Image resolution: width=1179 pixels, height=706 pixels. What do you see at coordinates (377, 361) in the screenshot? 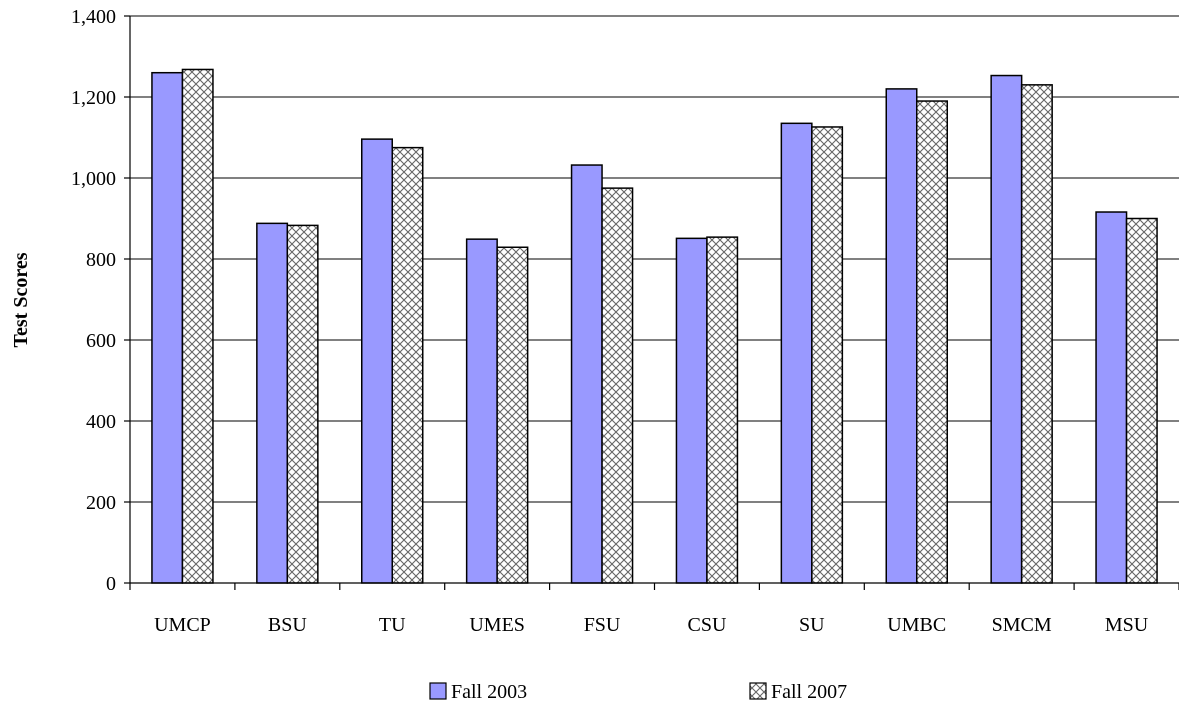
I see `bar-fall-2003-tu` at bounding box center [377, 361].